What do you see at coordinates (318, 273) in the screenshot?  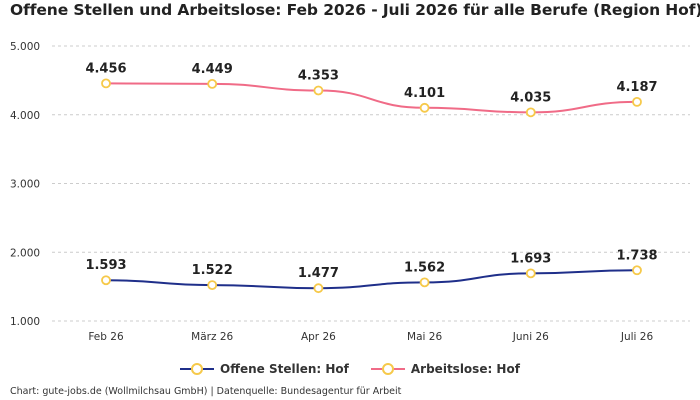 I see `data-label-offene-stellen: 1.477` at bounding box center [318, 273].